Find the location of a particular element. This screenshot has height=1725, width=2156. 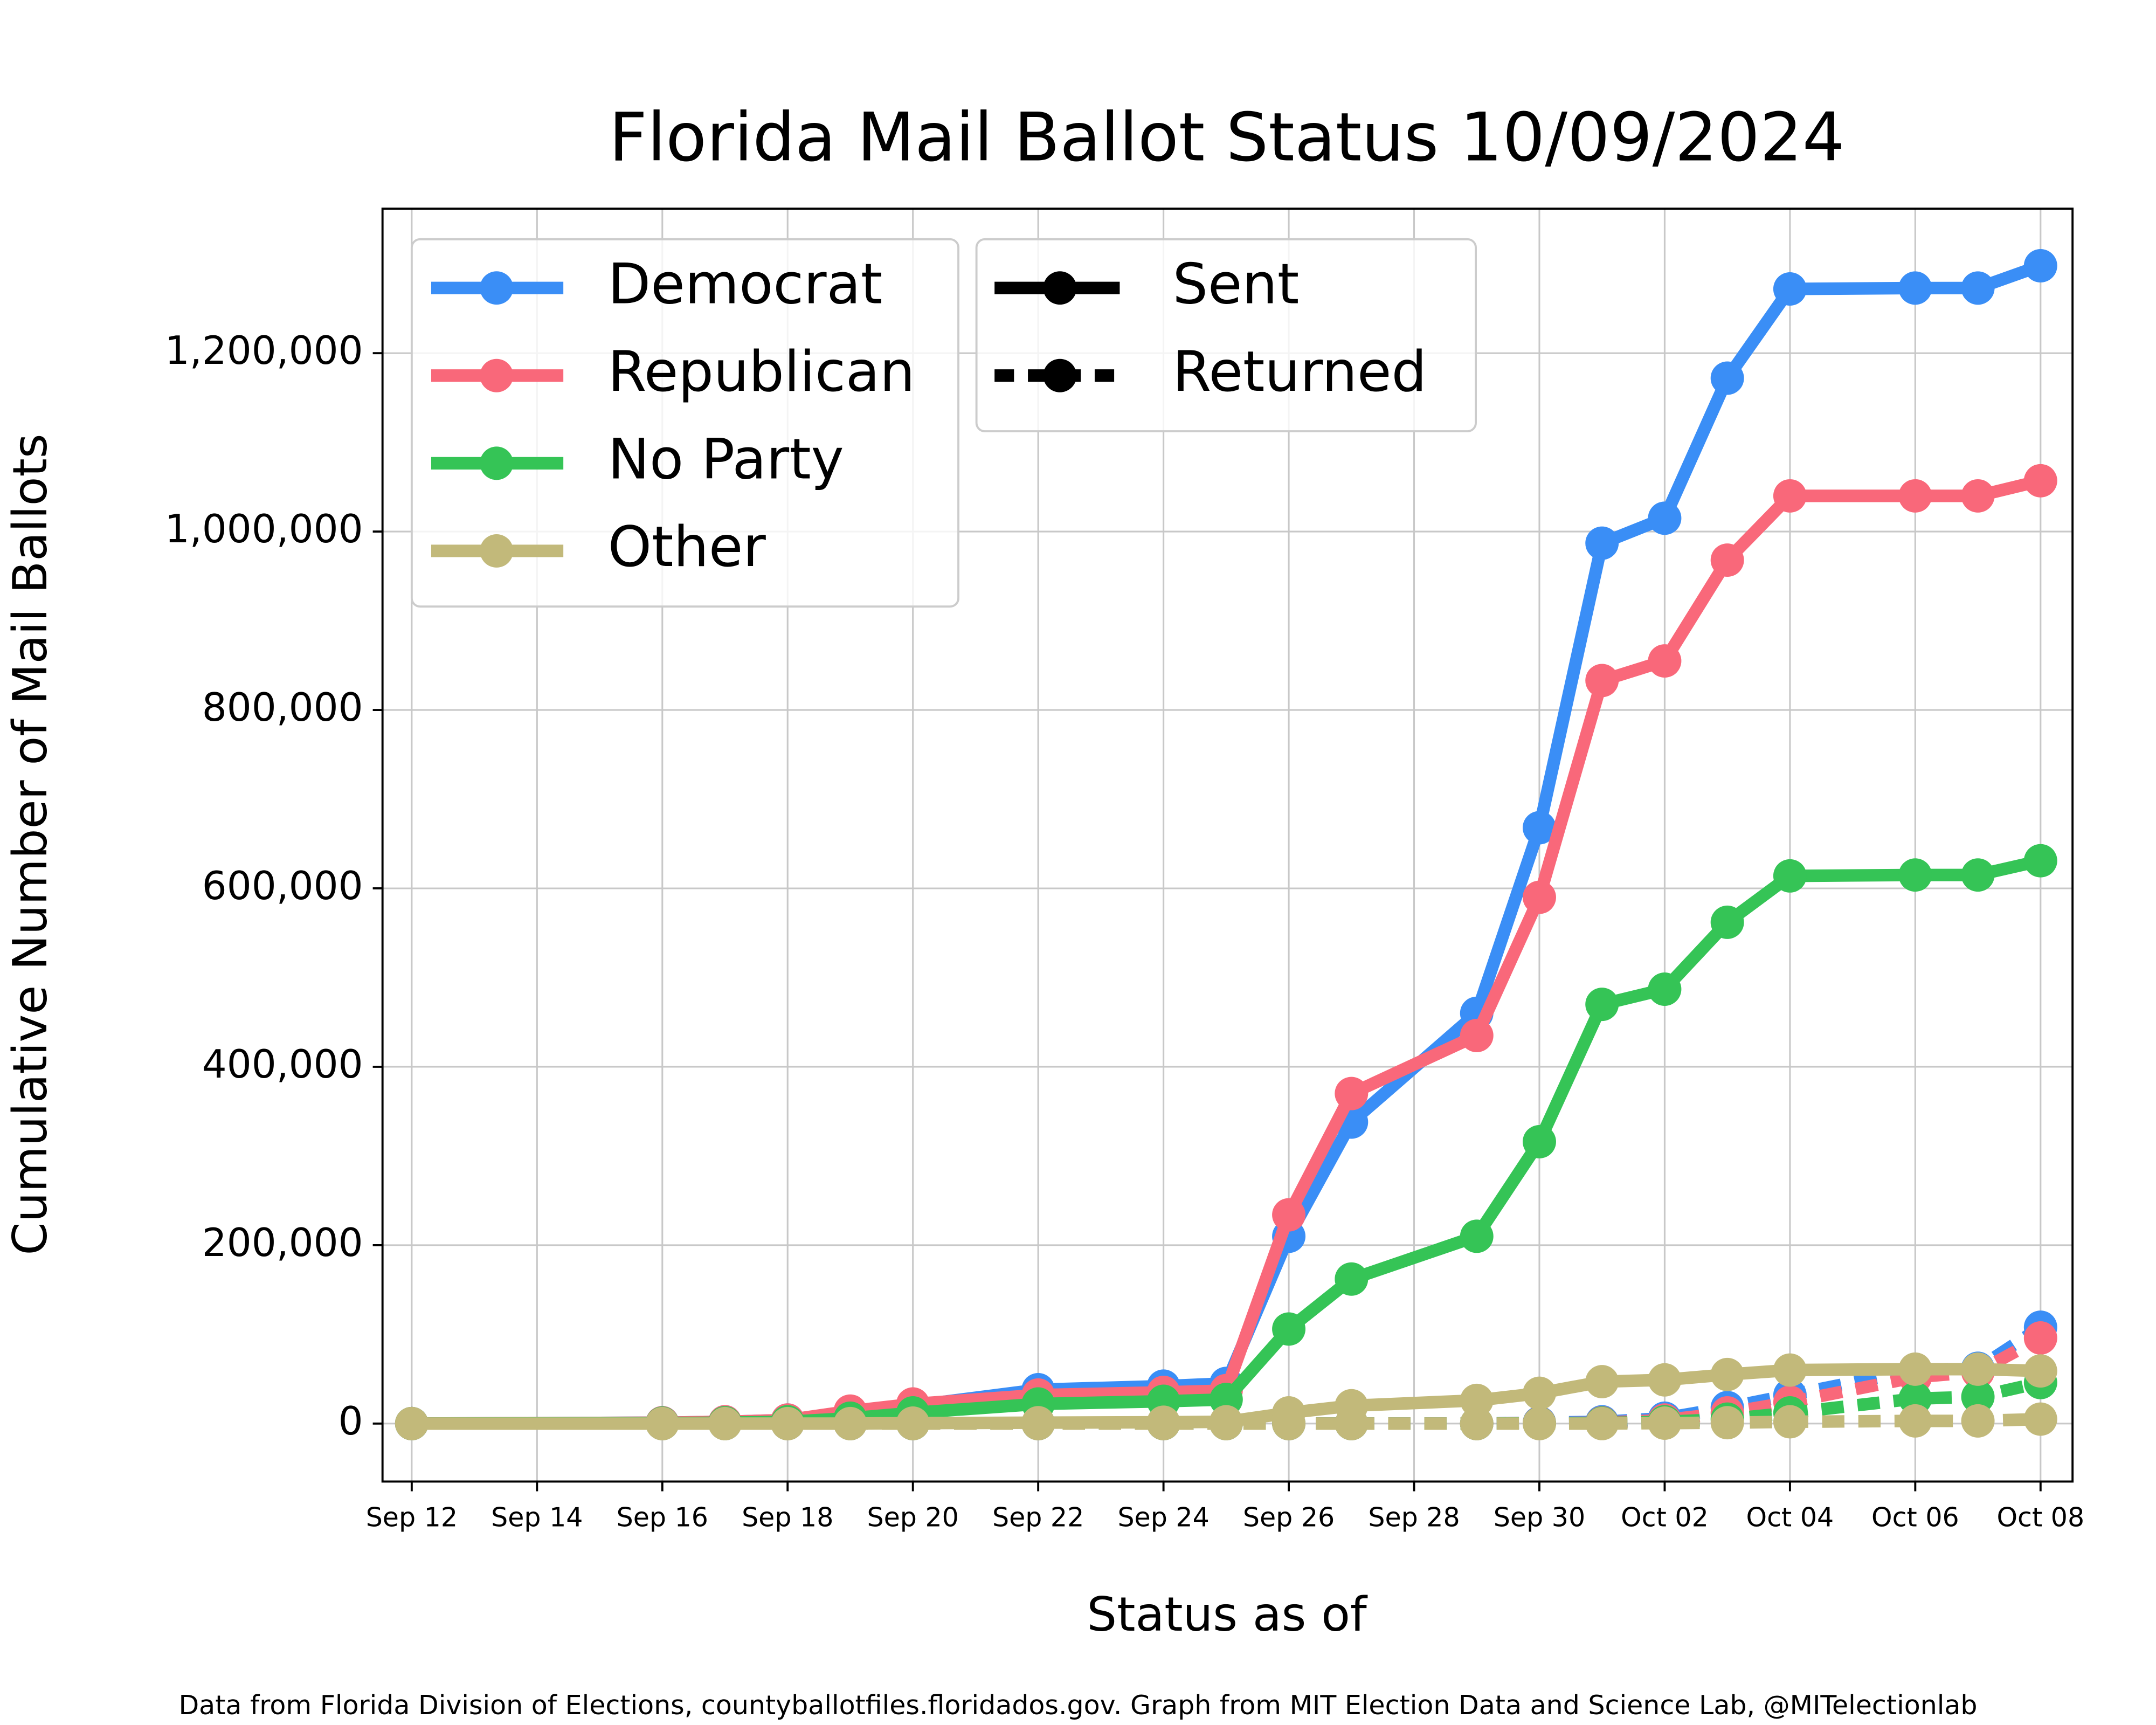

chart-title: Florida Mail Ballot Status 10/09/2024 is located at coordinates (1227, 137).